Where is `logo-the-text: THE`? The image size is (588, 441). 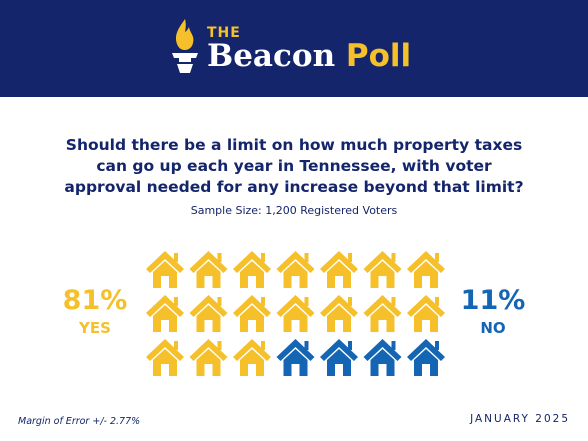 logo-the-text: THE is located at coordinates (224, 33).